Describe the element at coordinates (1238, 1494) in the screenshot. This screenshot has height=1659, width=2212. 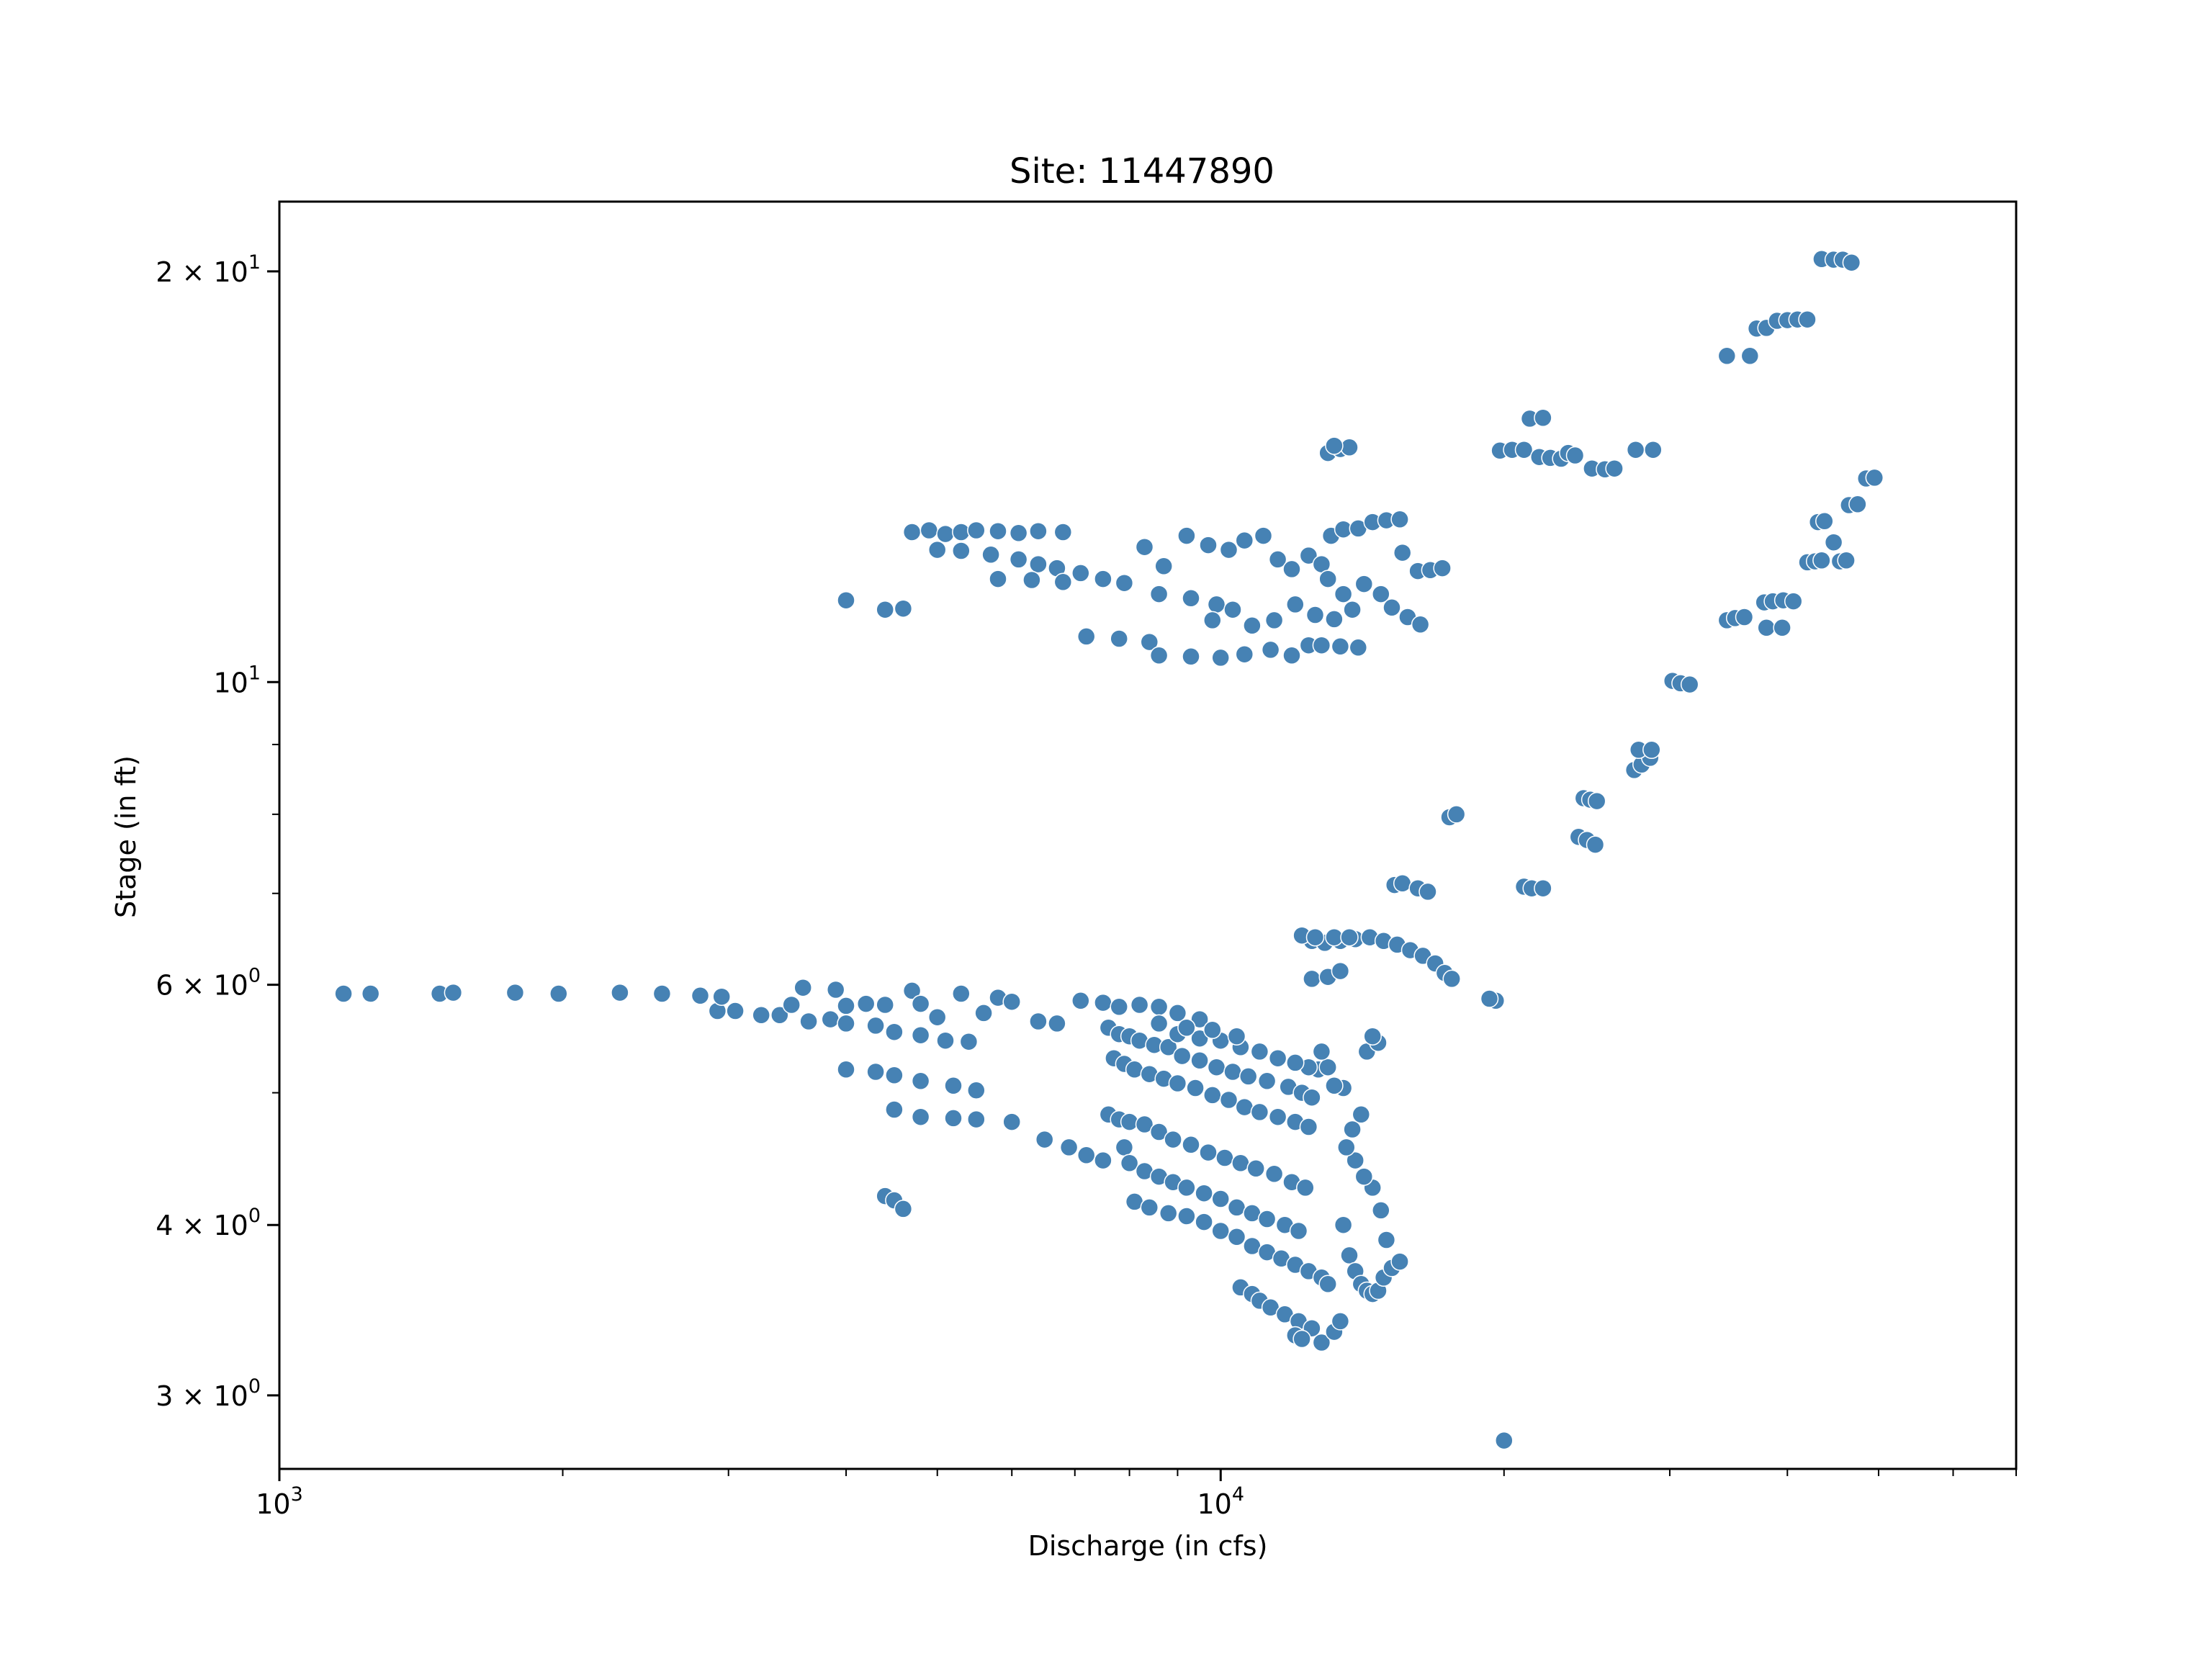
I see `x-tick-label-exponent: 4` at that location.